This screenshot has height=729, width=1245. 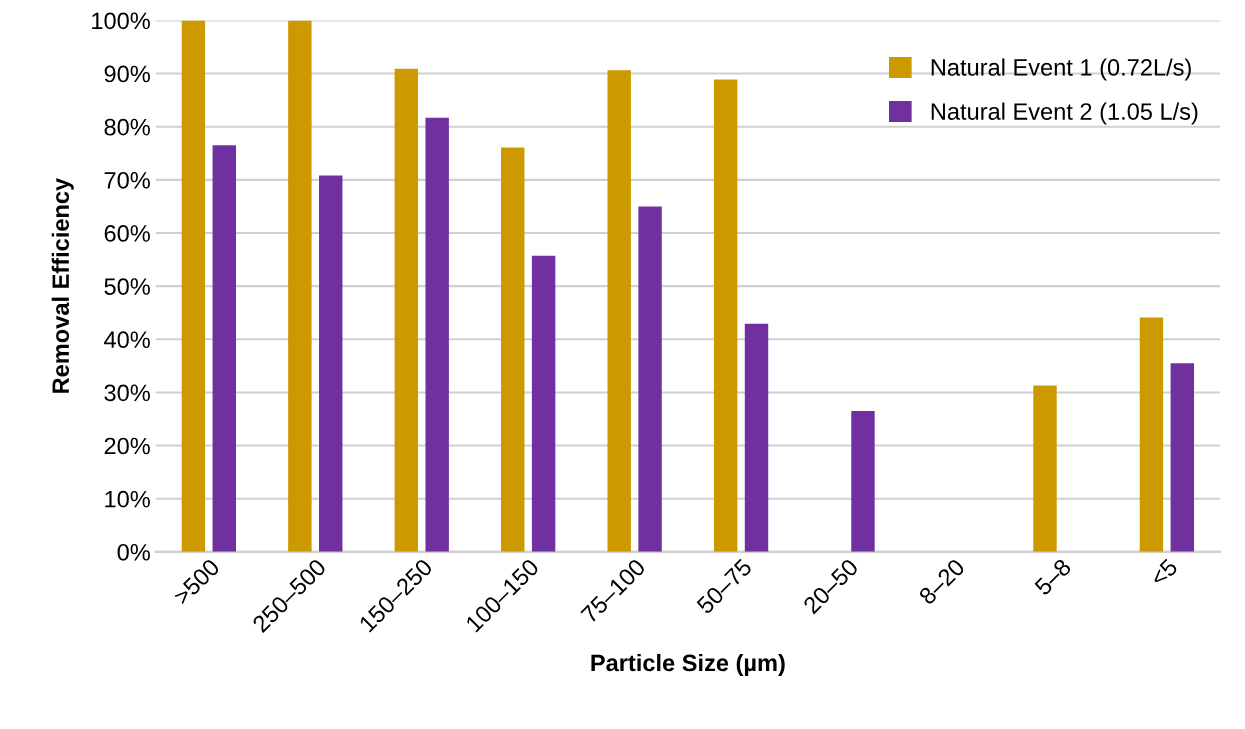 What do you see at coordinates (1061, 69) in the screenshot?
I see `legend-label: Natural Event 1 (0.72L/s)` at bounding box center [1061, 69].